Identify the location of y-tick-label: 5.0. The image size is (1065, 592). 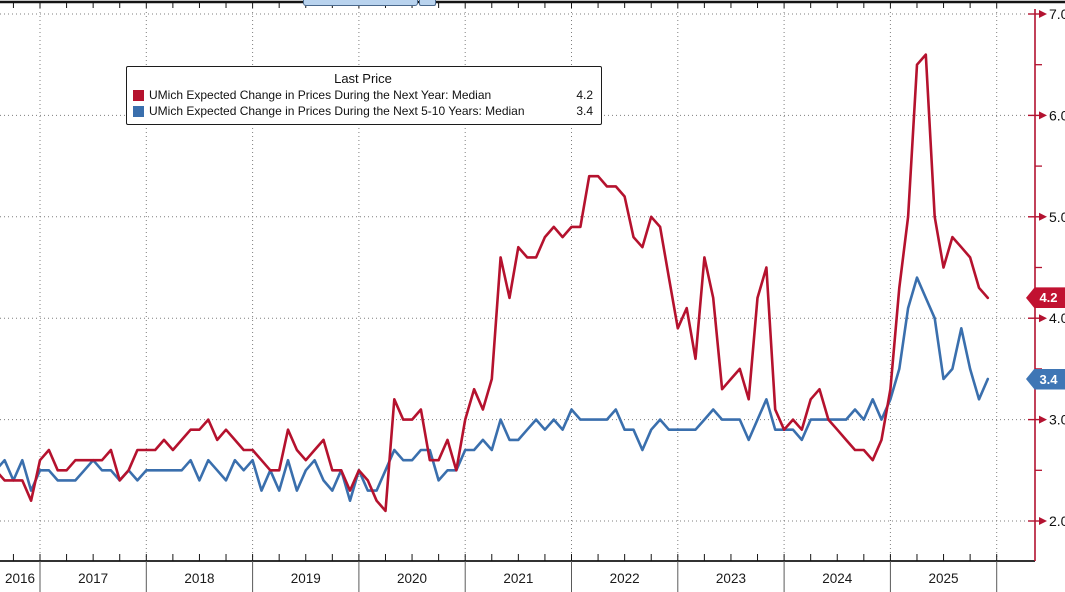
(1057, 217).